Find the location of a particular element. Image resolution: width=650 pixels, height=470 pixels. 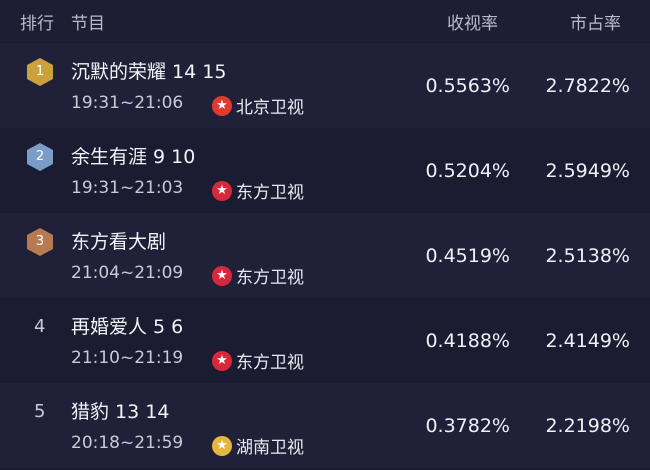

header-share: 市占率 is located at coordinates (595, 24).